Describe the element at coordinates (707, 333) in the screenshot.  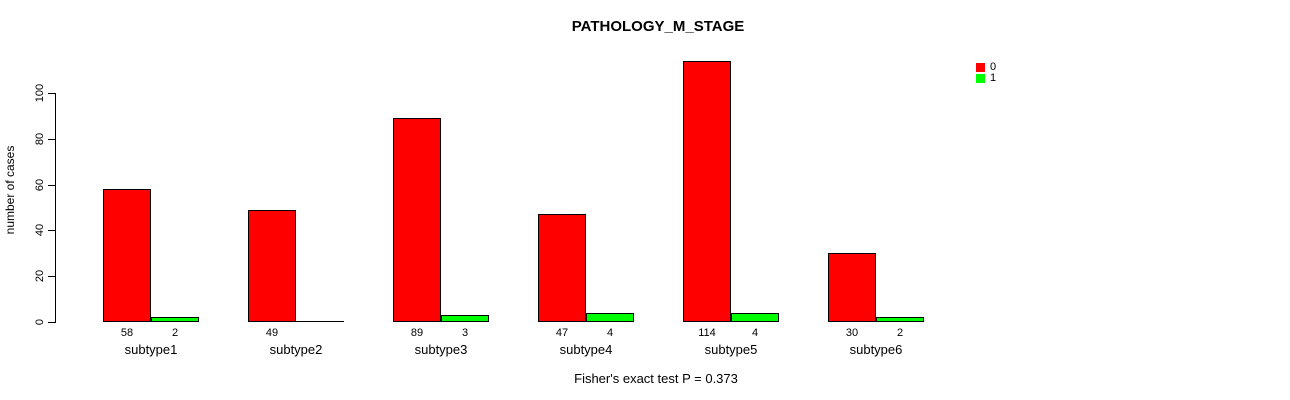
I see `bar-value-label: 114` at that location.